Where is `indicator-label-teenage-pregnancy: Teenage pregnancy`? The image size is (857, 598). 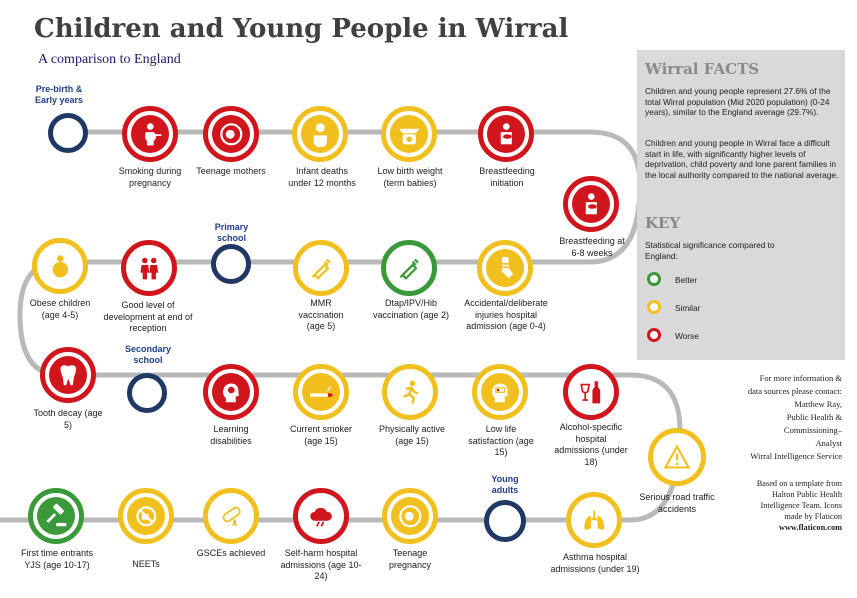
indicator-label-teenage-pregnancy: Teenage pregnancy is located at coordinates (410, 559).